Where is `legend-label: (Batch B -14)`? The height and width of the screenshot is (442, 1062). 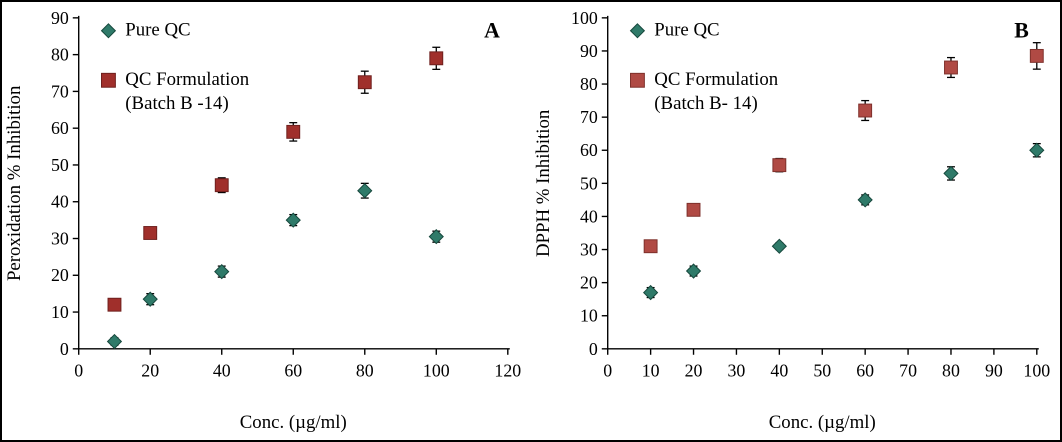
legend-label: (Batch B -14) is located at coordinates (176, 103).